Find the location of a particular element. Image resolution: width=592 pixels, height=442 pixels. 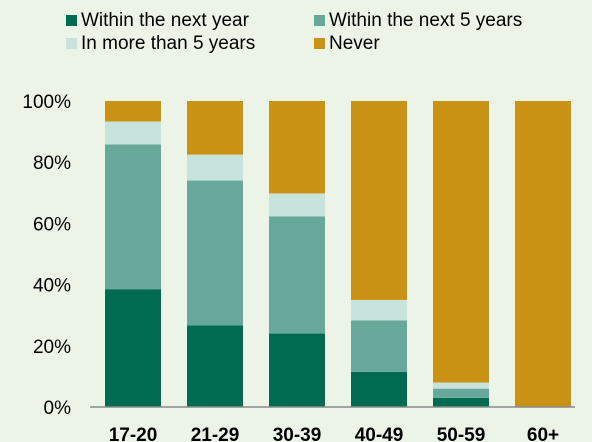

legend-item-within-the-next-year: Within the next year is located at coordinates (158, 20).